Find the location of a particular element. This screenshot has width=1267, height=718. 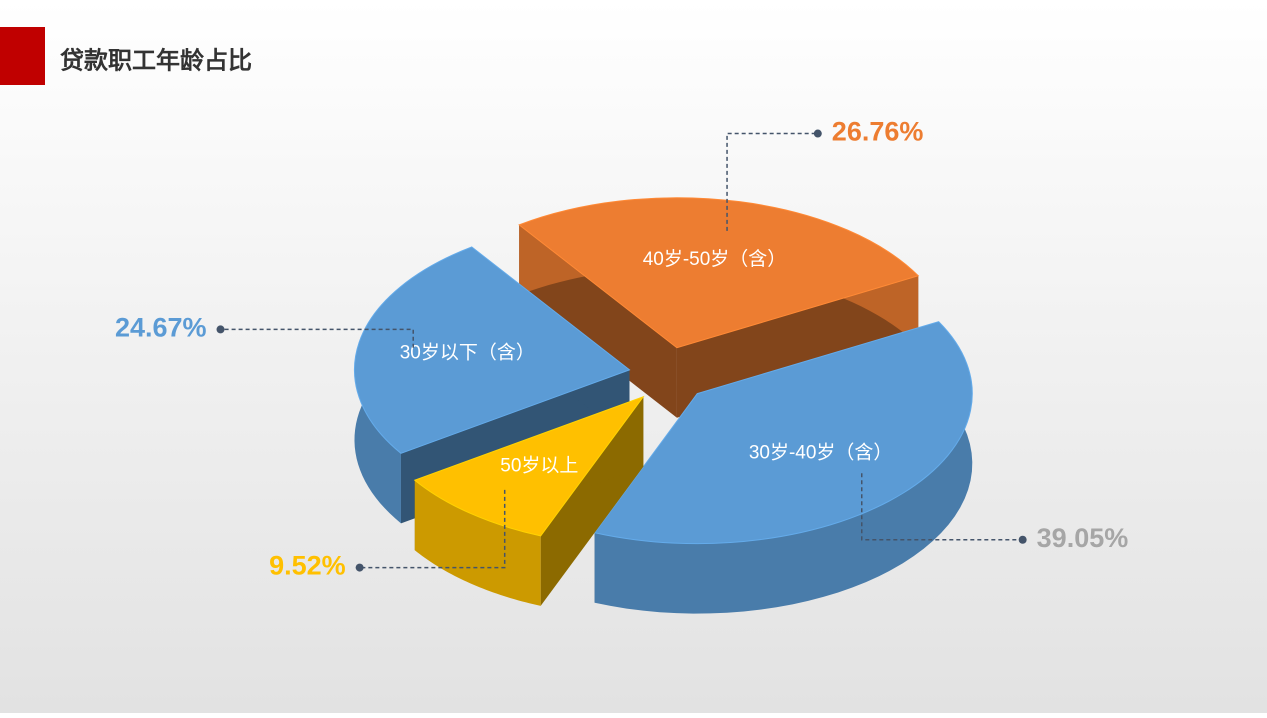

slice-label: 30岁-40岁（含） is located at coordinates (821, 452).